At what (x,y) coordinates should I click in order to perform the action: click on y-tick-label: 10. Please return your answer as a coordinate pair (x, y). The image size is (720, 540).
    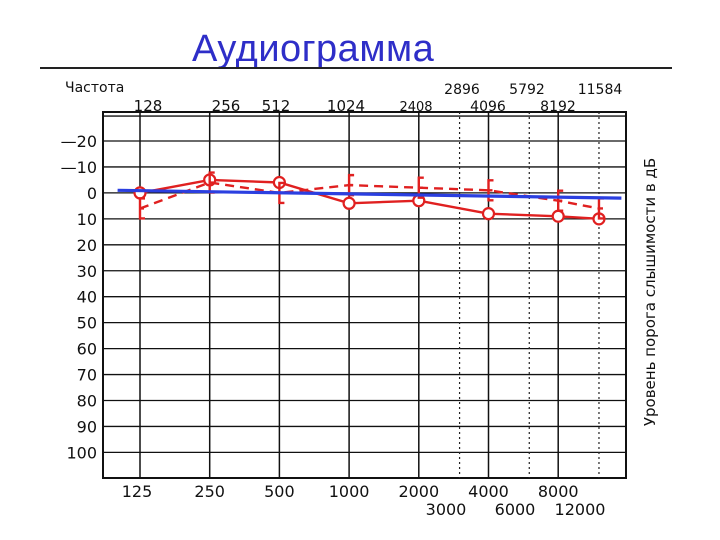
    Looking at the image, I should click on (87, 219).